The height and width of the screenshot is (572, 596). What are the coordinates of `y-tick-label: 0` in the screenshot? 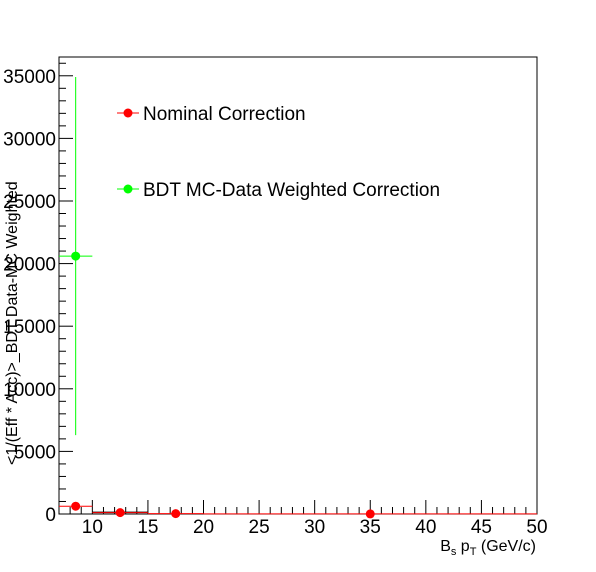 It's located at (50, 515).